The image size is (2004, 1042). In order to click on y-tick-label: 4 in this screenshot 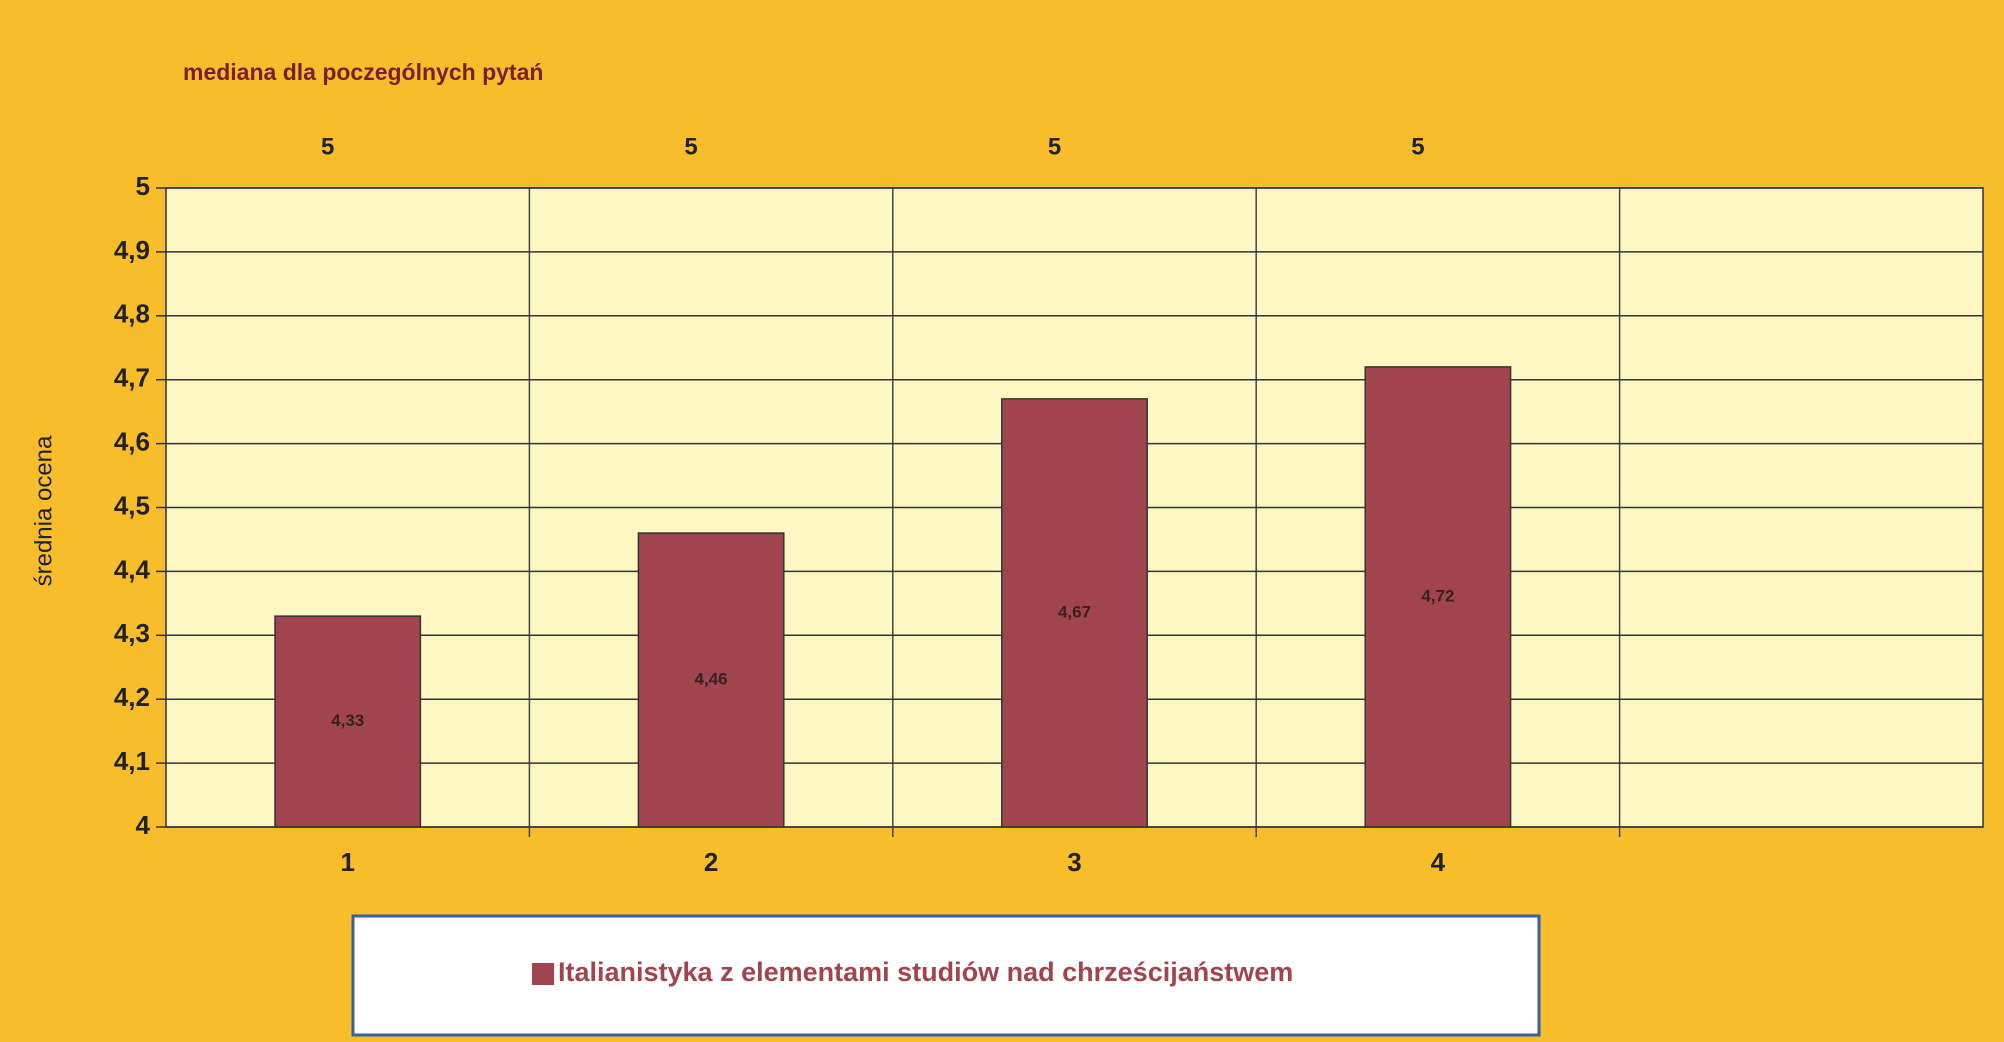, I will do `click(143, 825)`.